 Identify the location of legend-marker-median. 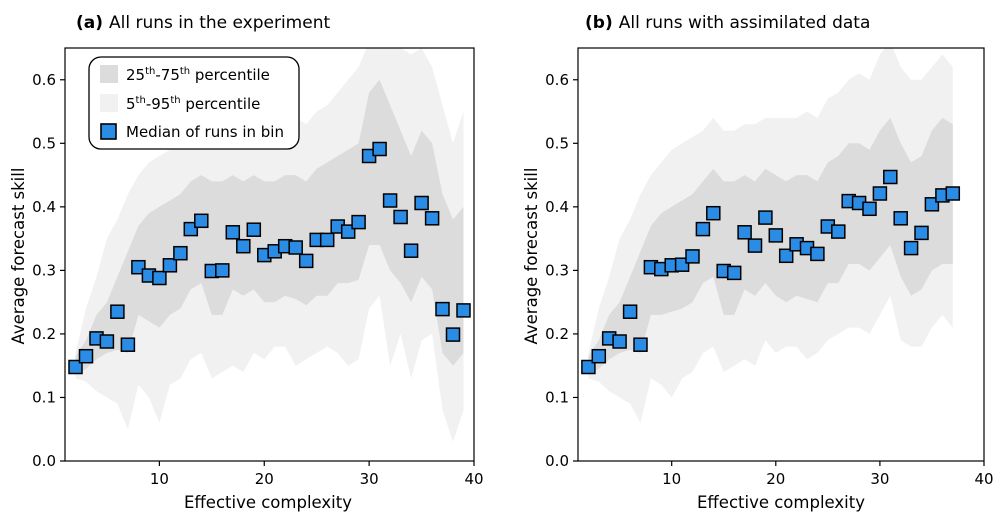
(108, 131).